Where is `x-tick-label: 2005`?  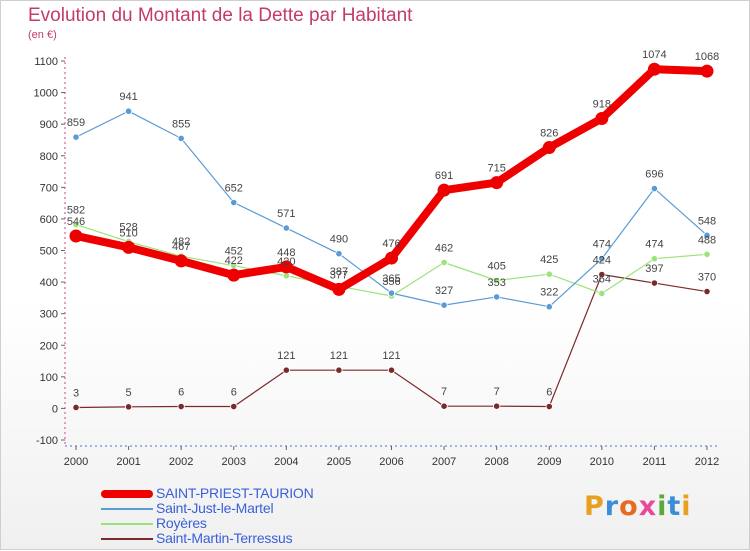 x-tick-label: 2005 is located at coordinates (339, 462).